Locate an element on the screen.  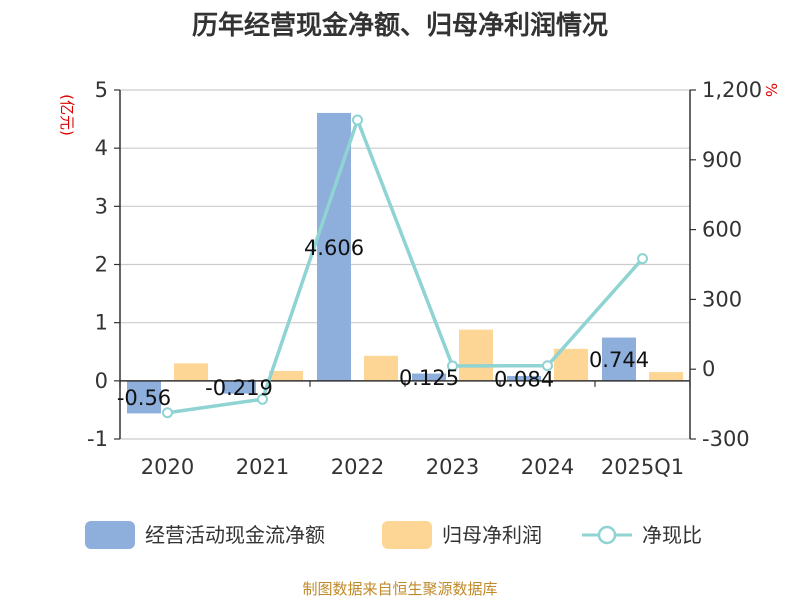
bar-data-label: 0.125 is located at coordinates (429, 378).